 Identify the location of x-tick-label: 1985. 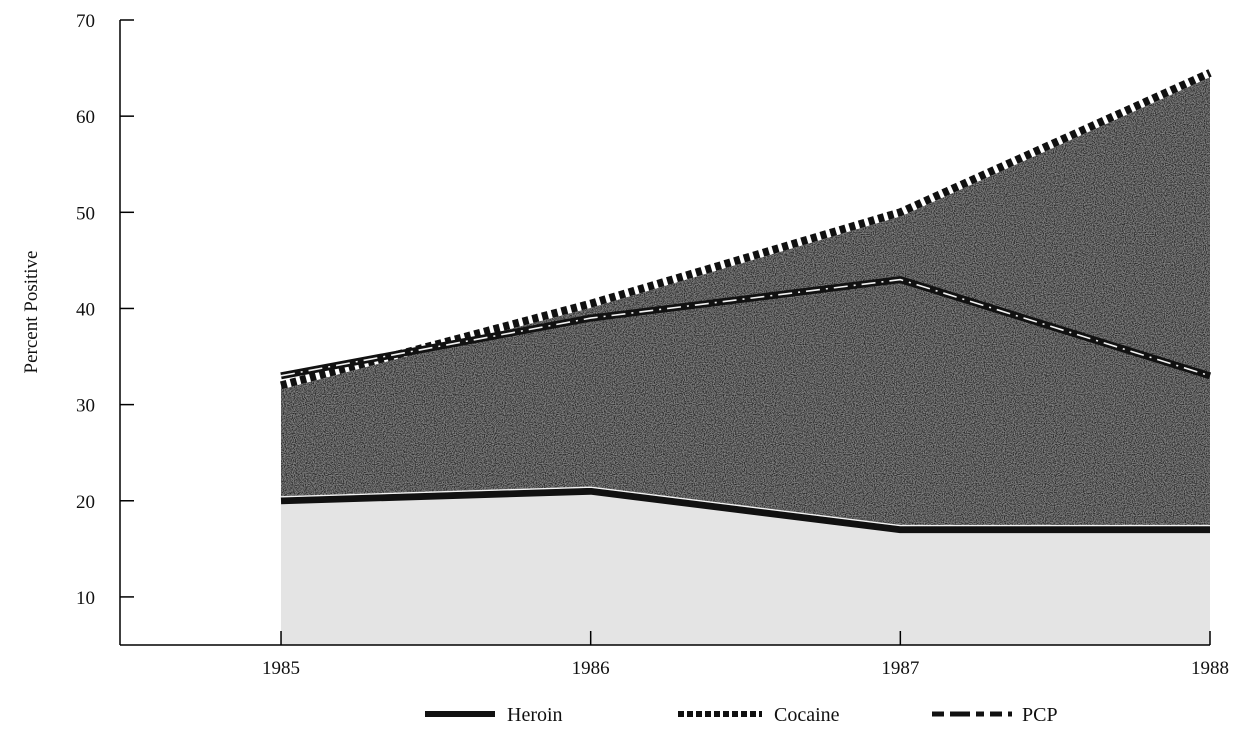
(281, 668).